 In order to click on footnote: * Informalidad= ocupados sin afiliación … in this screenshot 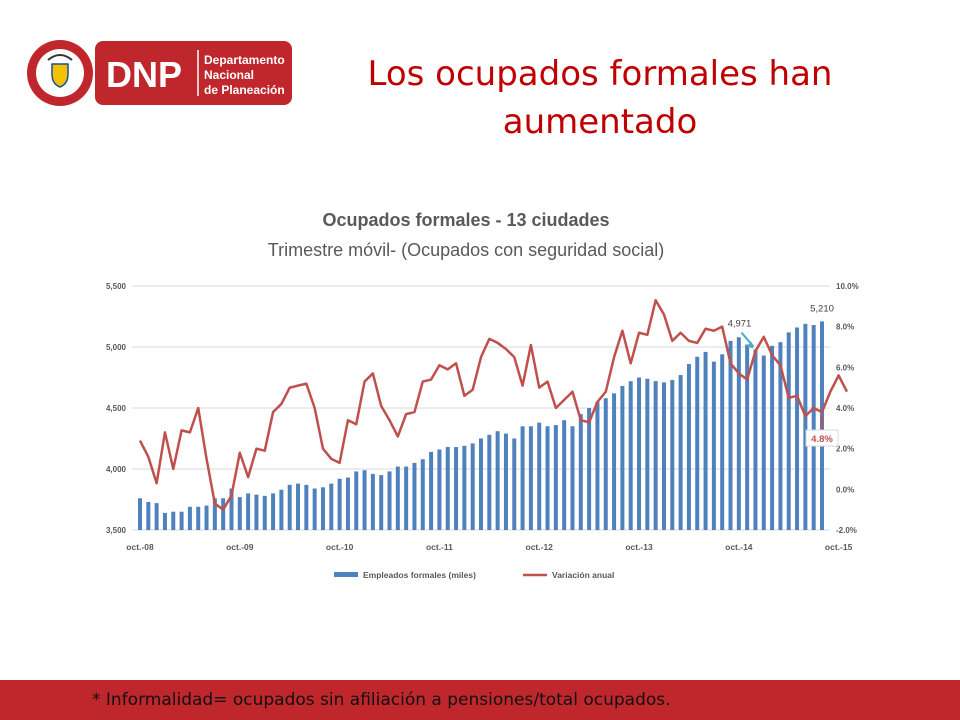, I will do `click(381, 700)`.